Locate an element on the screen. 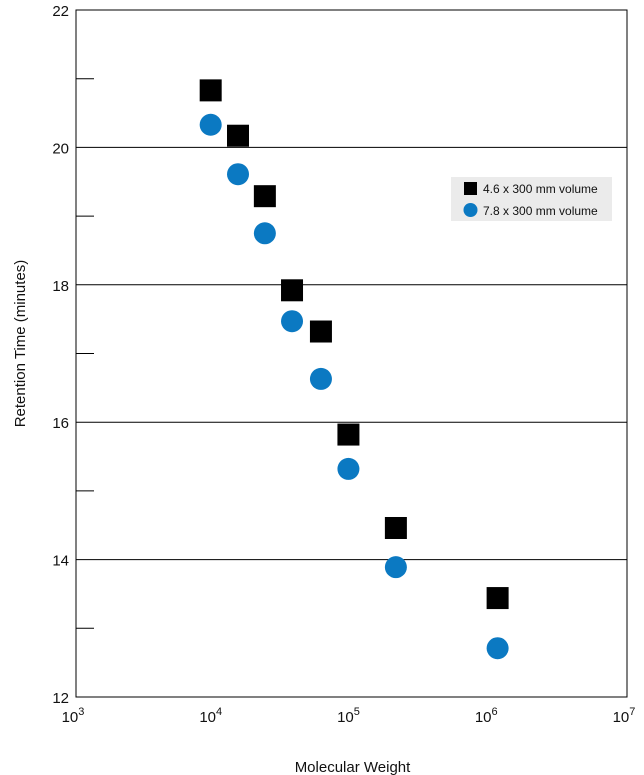 The width and height of the screenshot is (644, 775). legend: 4.6 x 300 mm volume 7.8 x 300 mm volume is located at coordinates (531, 199).